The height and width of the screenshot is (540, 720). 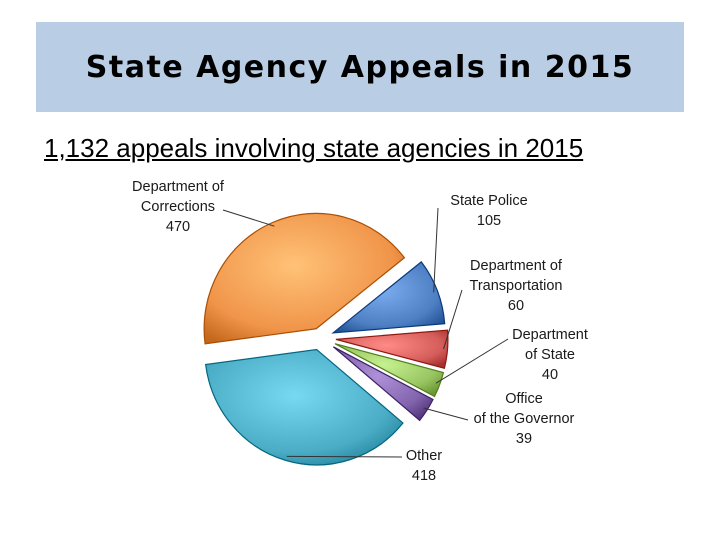 What do you see at coordinates (516, 306) in the screenshot?
I see `slice-label-line: 60` at bounding box center [516, 306].